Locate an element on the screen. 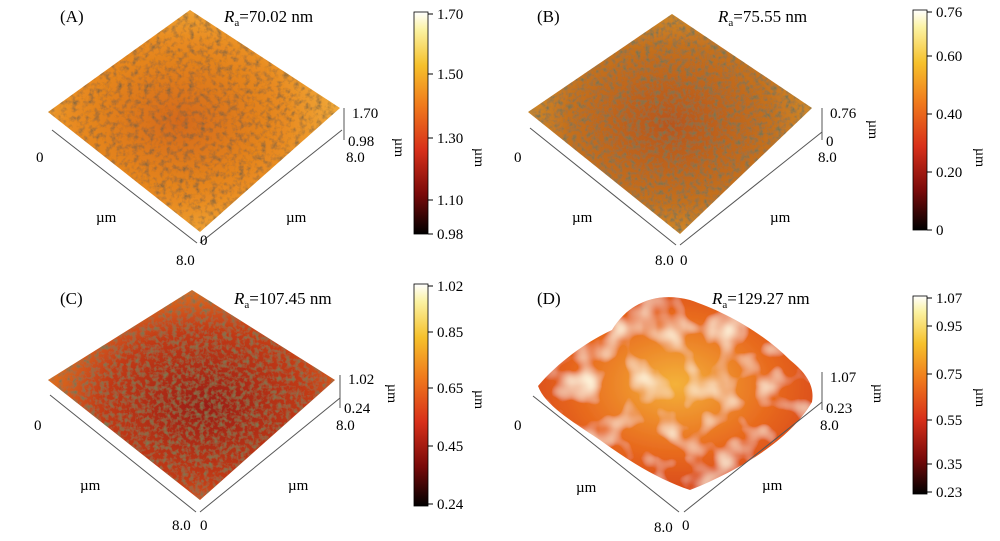 This screenshot has height=541, width=1000. colorbar-tick: 0.65 is located at coordinates (450, 389).